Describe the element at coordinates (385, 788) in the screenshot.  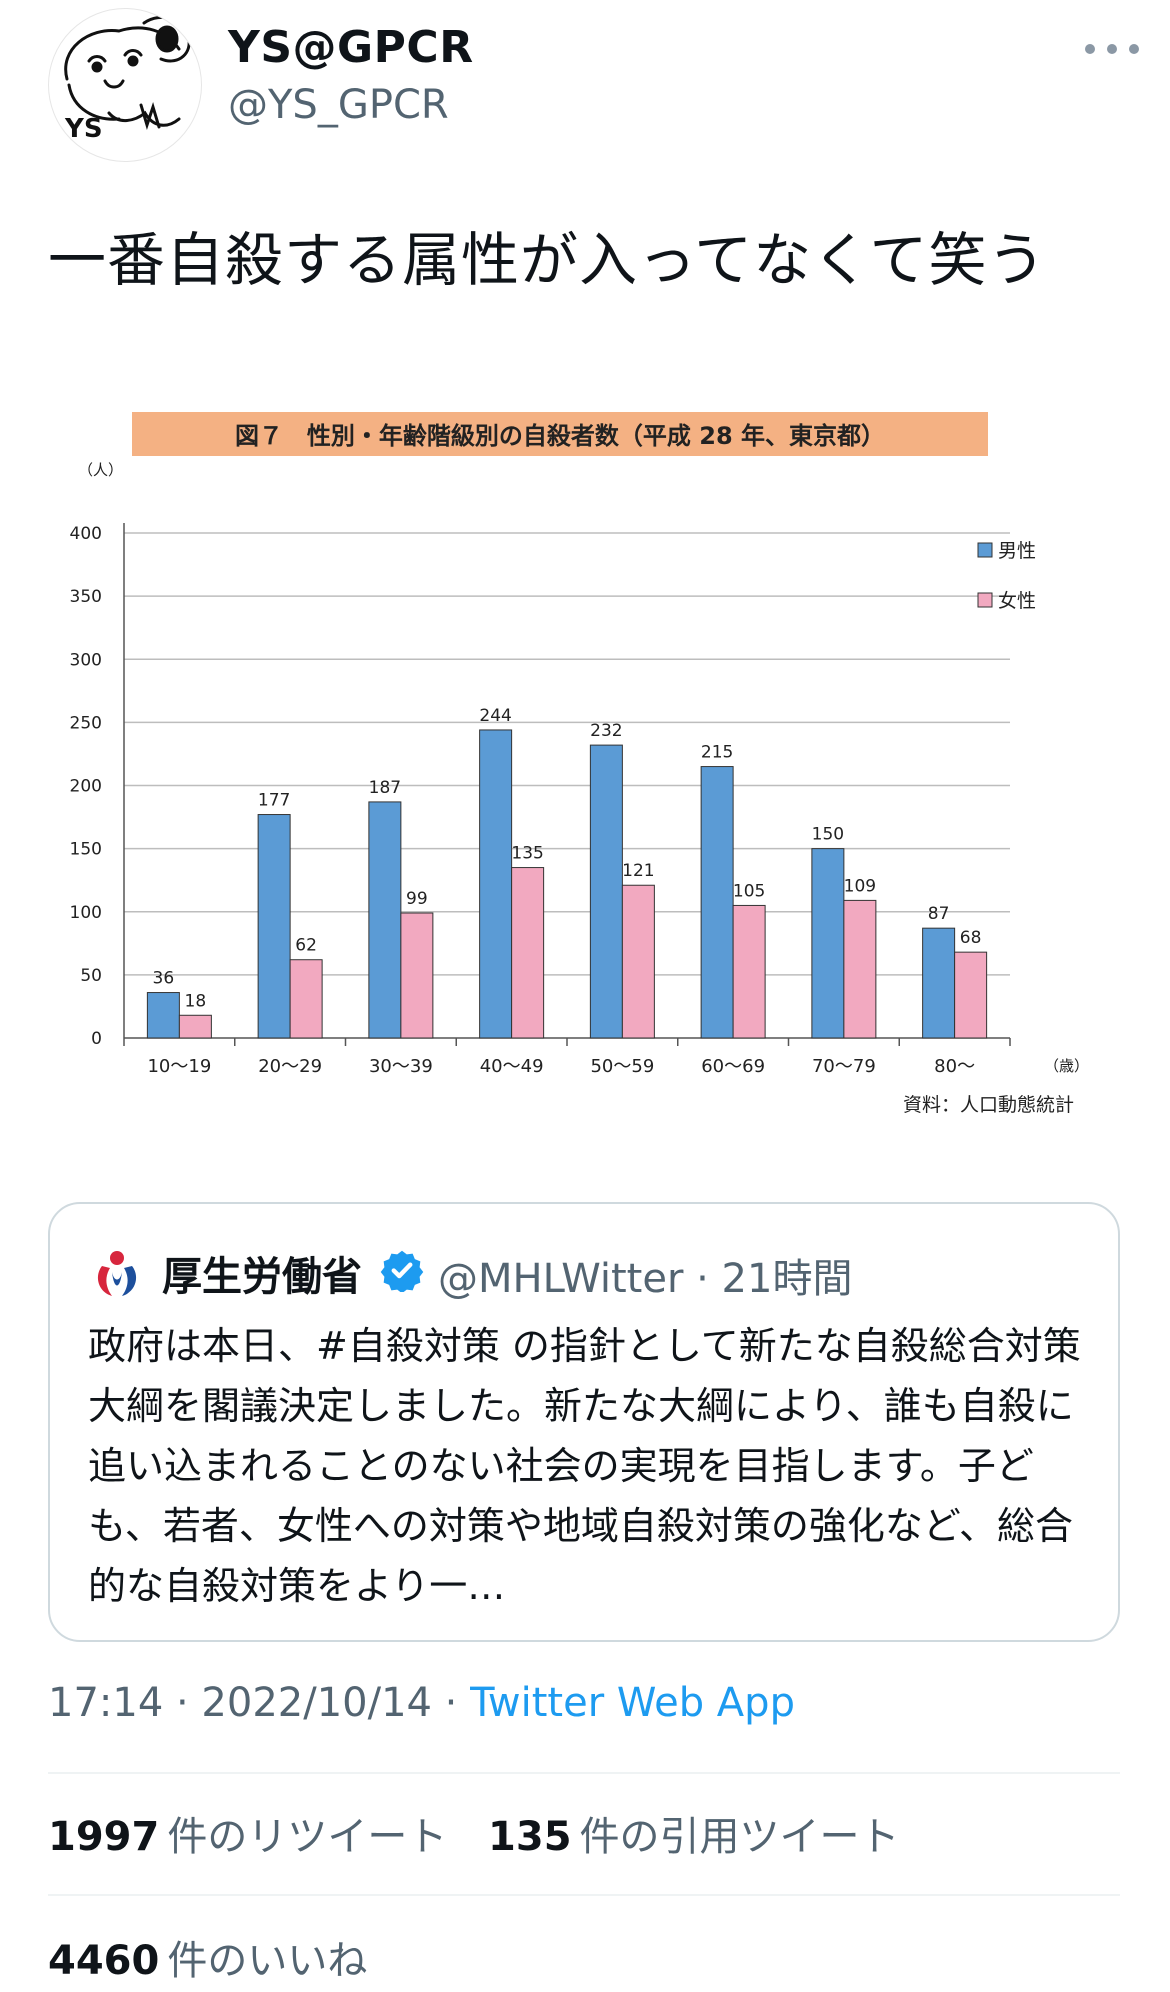
I see `data-label: 187` at that location.